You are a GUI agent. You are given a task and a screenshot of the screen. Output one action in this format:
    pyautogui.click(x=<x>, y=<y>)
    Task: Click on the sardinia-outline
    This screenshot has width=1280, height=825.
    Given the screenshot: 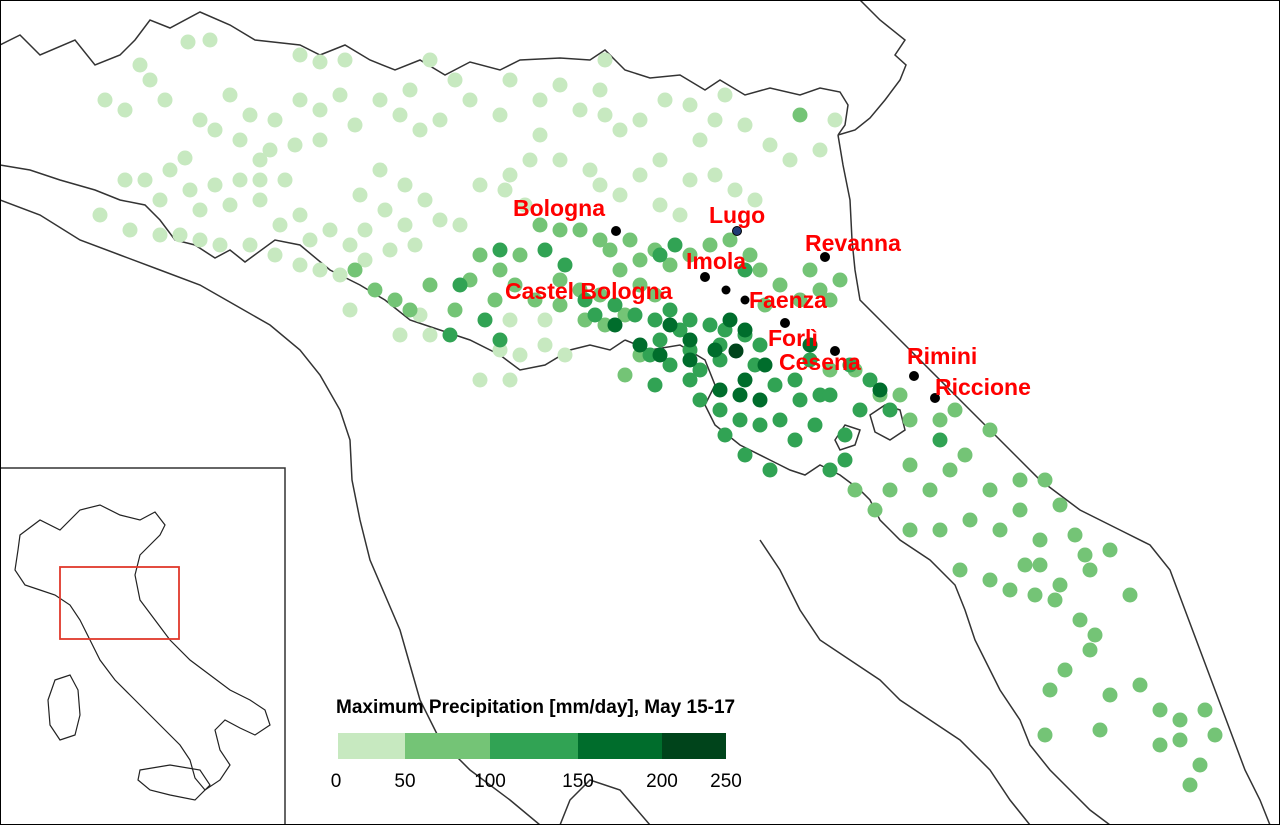 What is the action you would take?
    pyautogui.click(x=64, y=707)
    